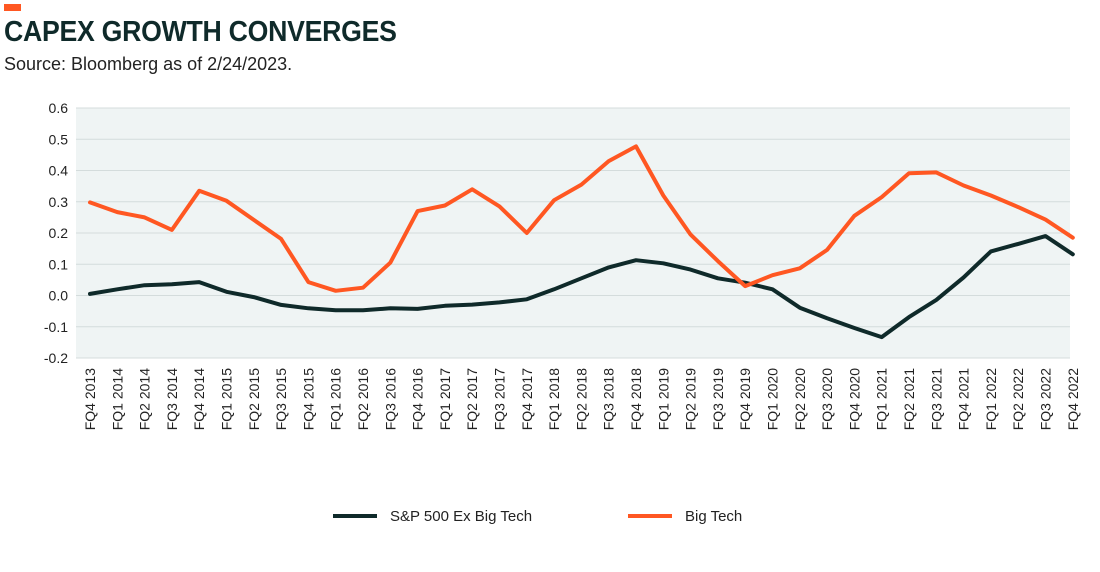  What do you see at coordinates (991, 399) in the screenshot?
I see `x-tick-label: FQ1 2022` at bounding box center [991, 399].